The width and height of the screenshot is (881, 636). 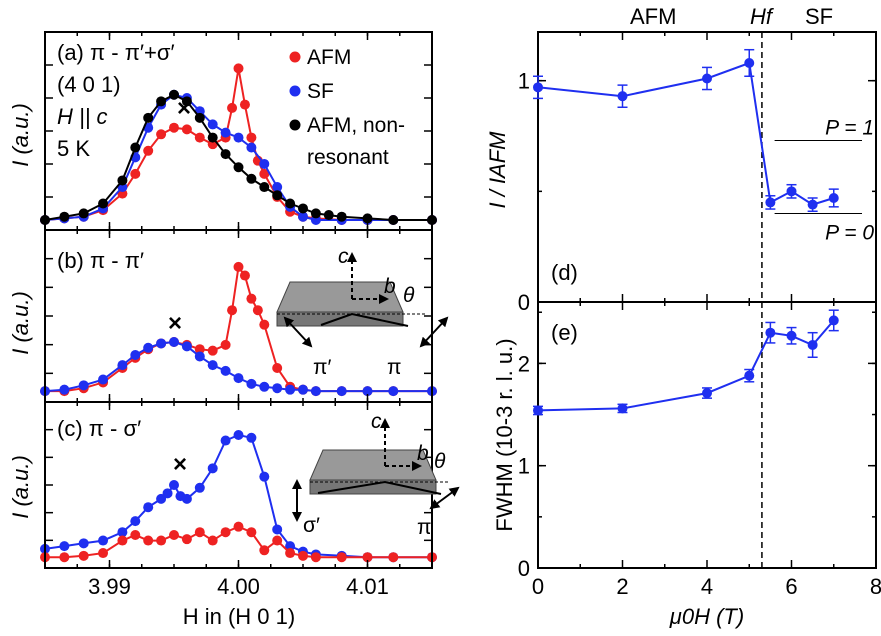 What do you see at coordinates (524, 363) in the screenshot?
I see `y-tick-label: 2` at bounding box center [524, 363].